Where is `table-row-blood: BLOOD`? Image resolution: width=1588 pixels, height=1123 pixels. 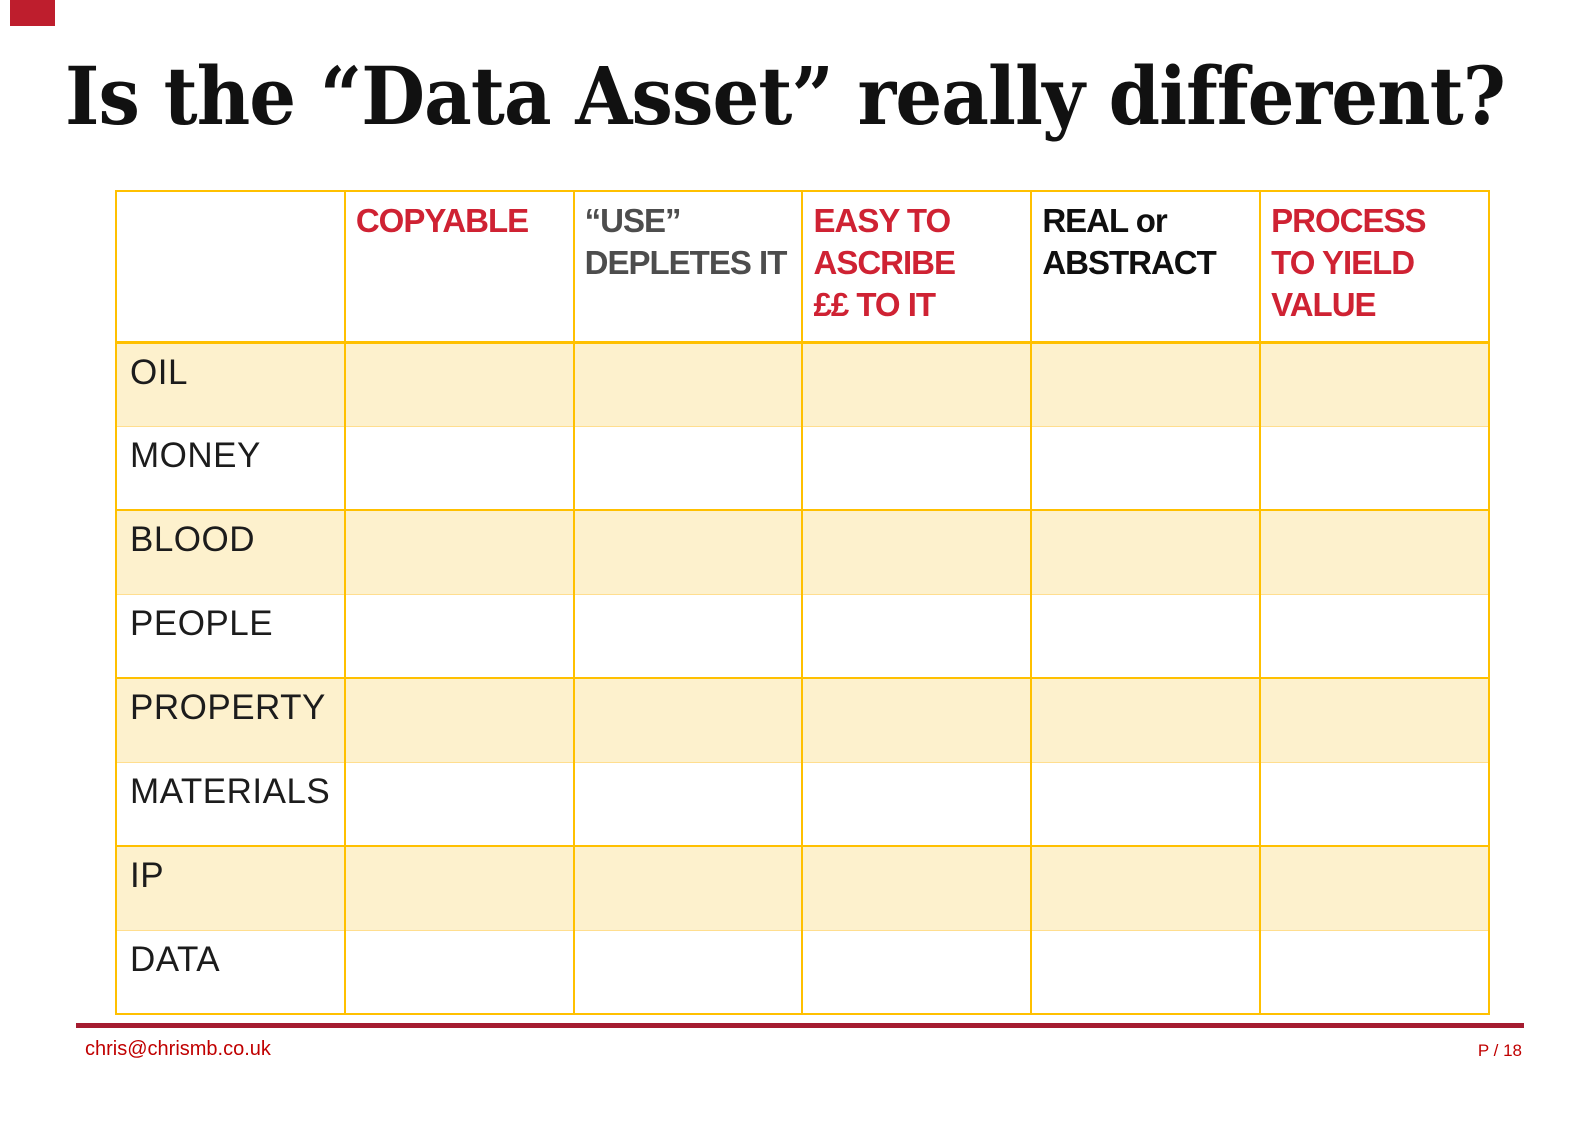 table-row-blood: BLOOD is located at coordinates (802, 552).